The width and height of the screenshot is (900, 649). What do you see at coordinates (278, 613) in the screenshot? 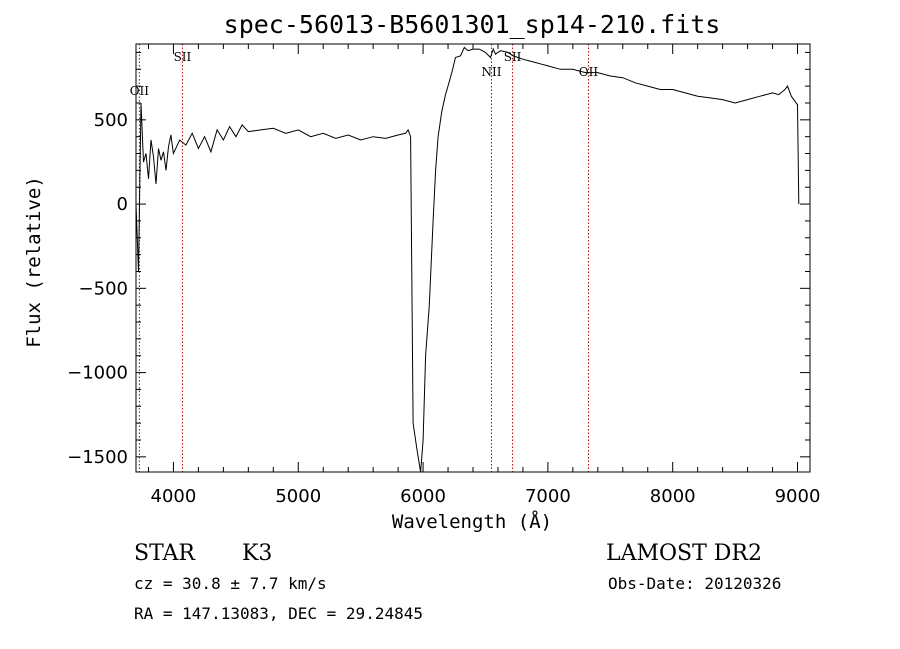
I see `coordinates: RA = 147.13083, DEC = 29.24845` at bounding box center [278, 613].